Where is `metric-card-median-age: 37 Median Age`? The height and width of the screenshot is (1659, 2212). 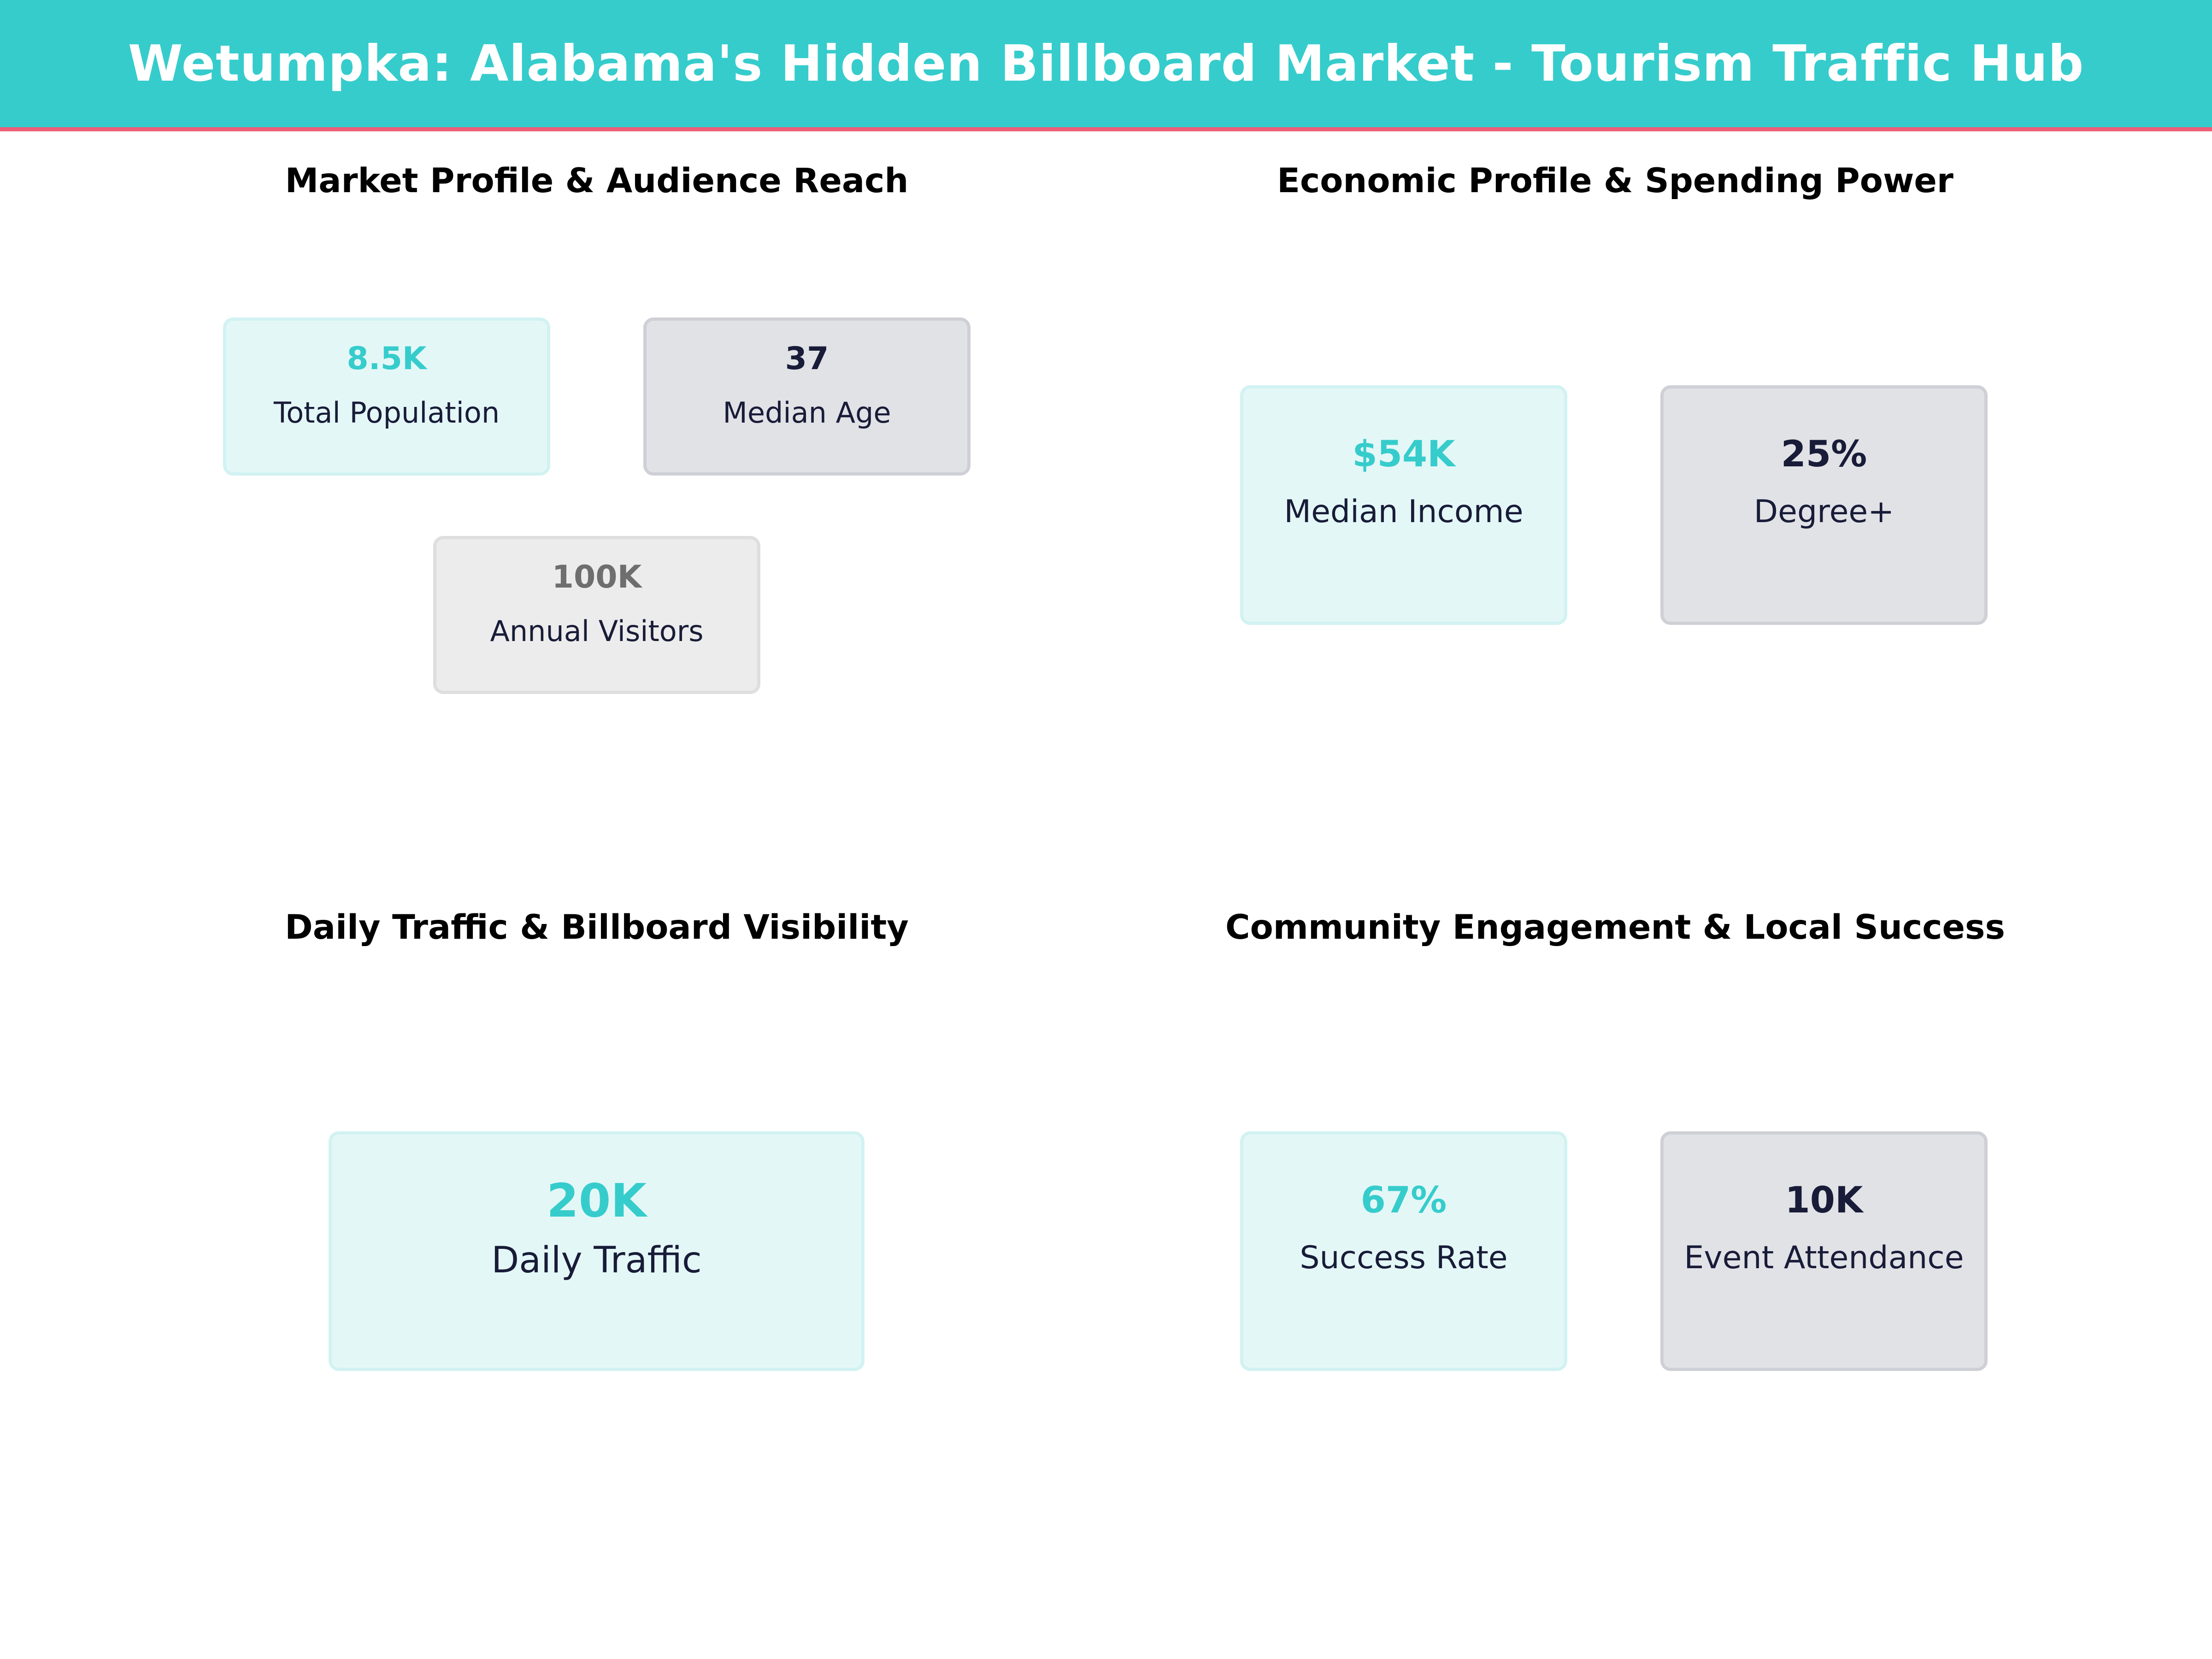 metric-card-median-age: 37 Median Age is located at coordinates (807, 397).